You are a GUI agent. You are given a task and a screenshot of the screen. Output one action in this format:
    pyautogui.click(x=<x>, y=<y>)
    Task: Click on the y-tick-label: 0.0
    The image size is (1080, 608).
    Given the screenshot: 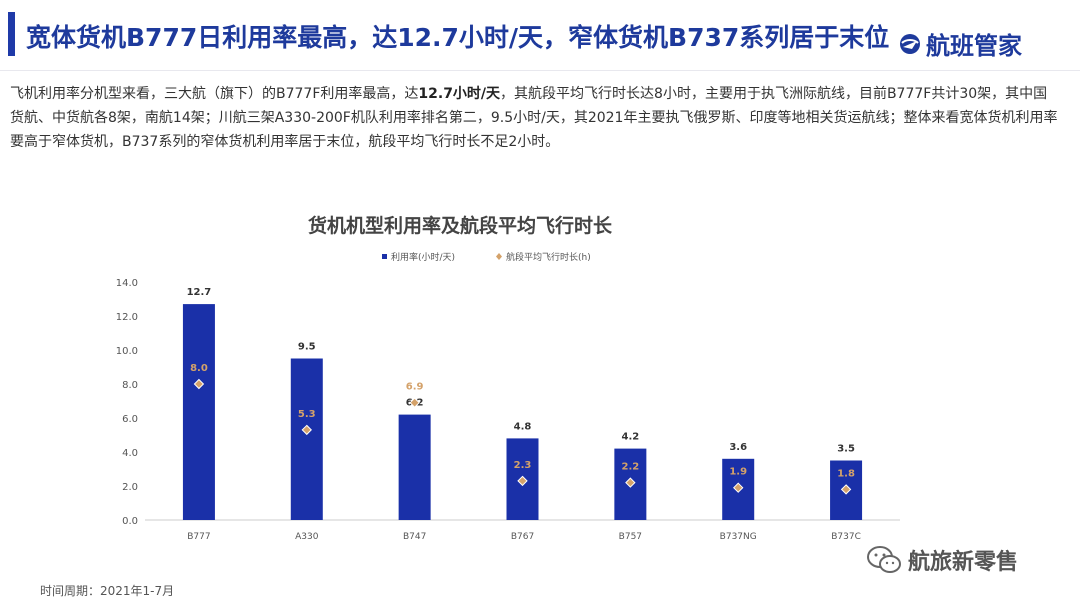 What is the action you would take?
    pyautogui.click(x=130, y=521)
    